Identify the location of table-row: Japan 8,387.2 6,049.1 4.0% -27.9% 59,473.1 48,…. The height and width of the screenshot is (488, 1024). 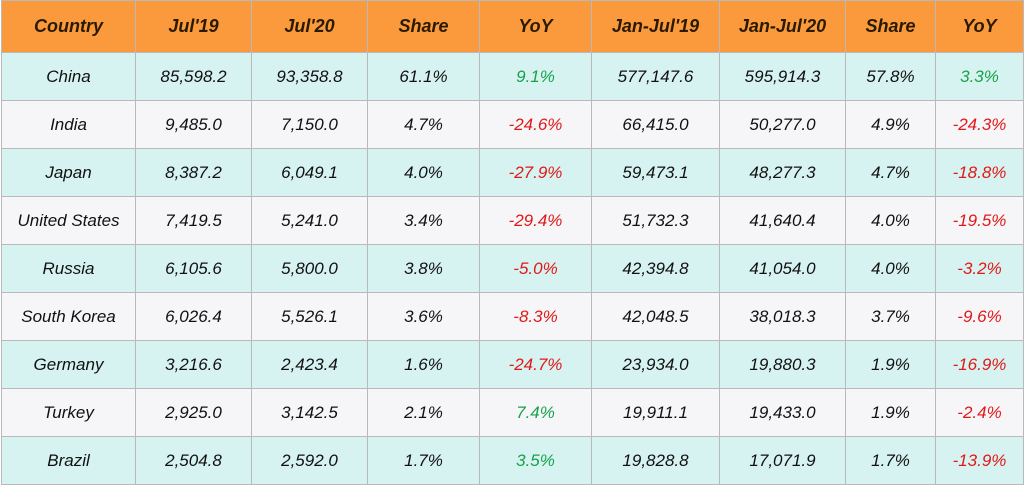
(512, 172).